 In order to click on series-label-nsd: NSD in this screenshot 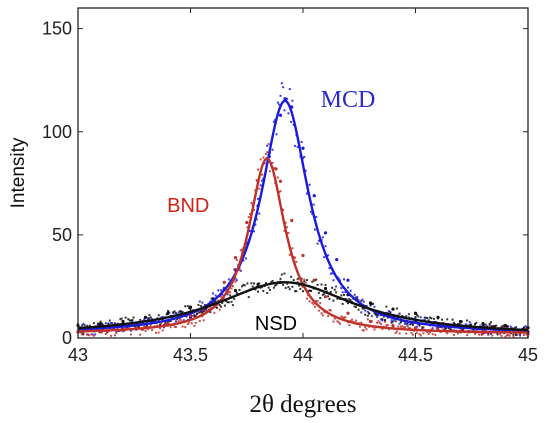, I will do `click(276, 324)`.